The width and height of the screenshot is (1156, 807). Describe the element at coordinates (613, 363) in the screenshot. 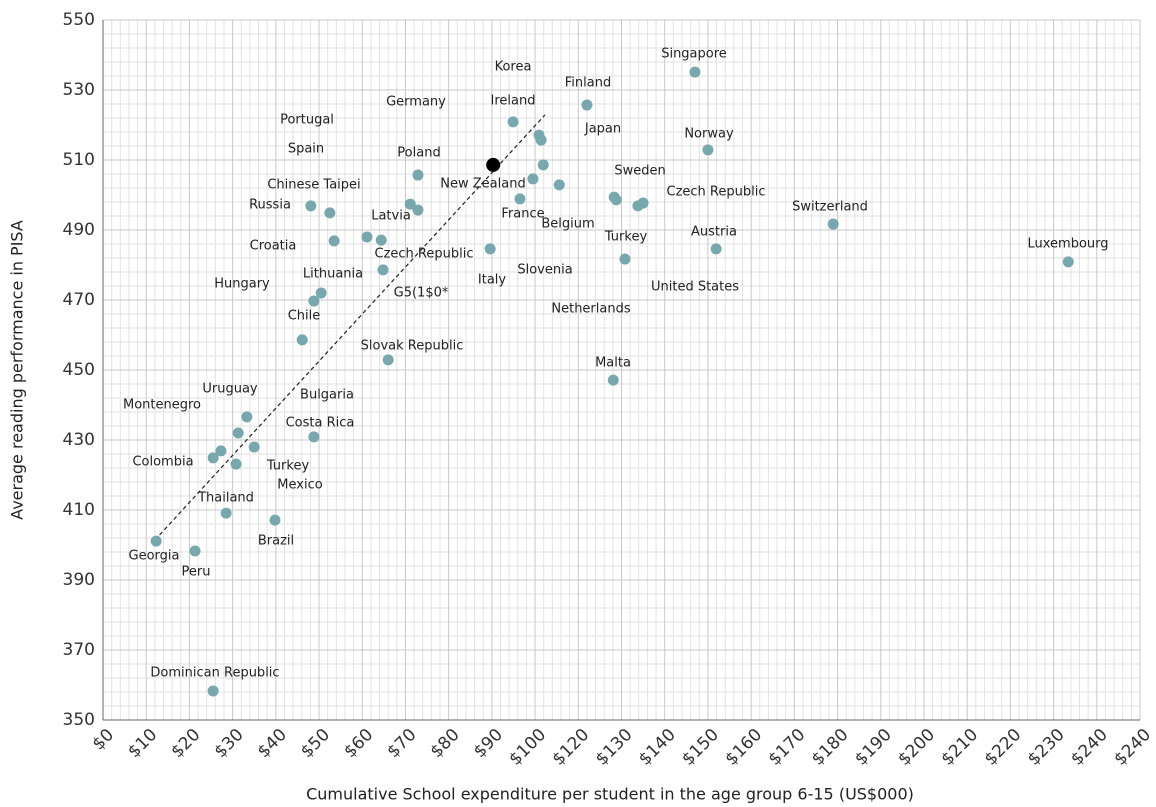

I see `point-label: Malta` at that location.